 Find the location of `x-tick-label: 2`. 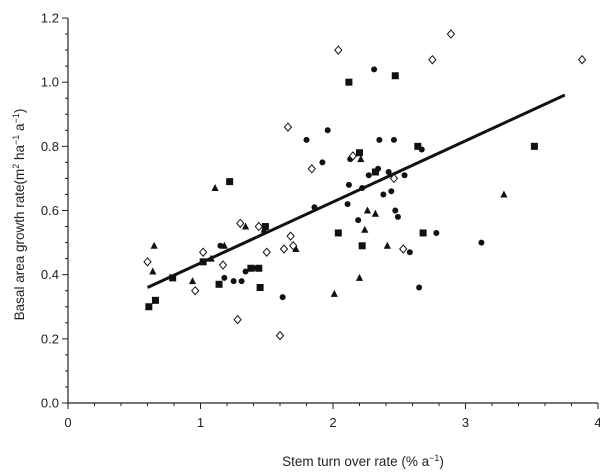

x-tick-label: 2 is located at coordinates (332, 422).